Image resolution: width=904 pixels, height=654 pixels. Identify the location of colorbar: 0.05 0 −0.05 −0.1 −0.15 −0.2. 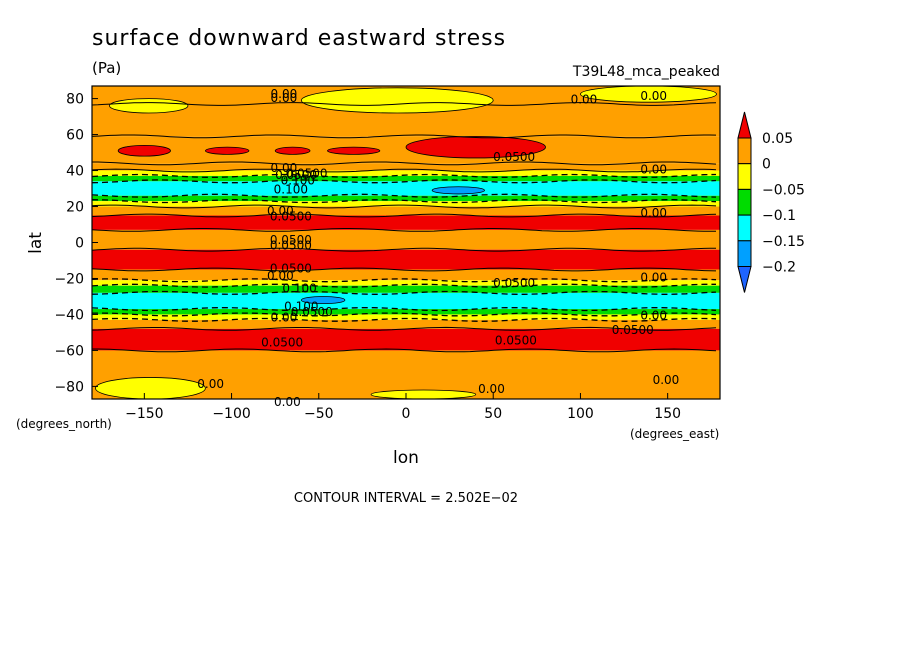
(771, 202).